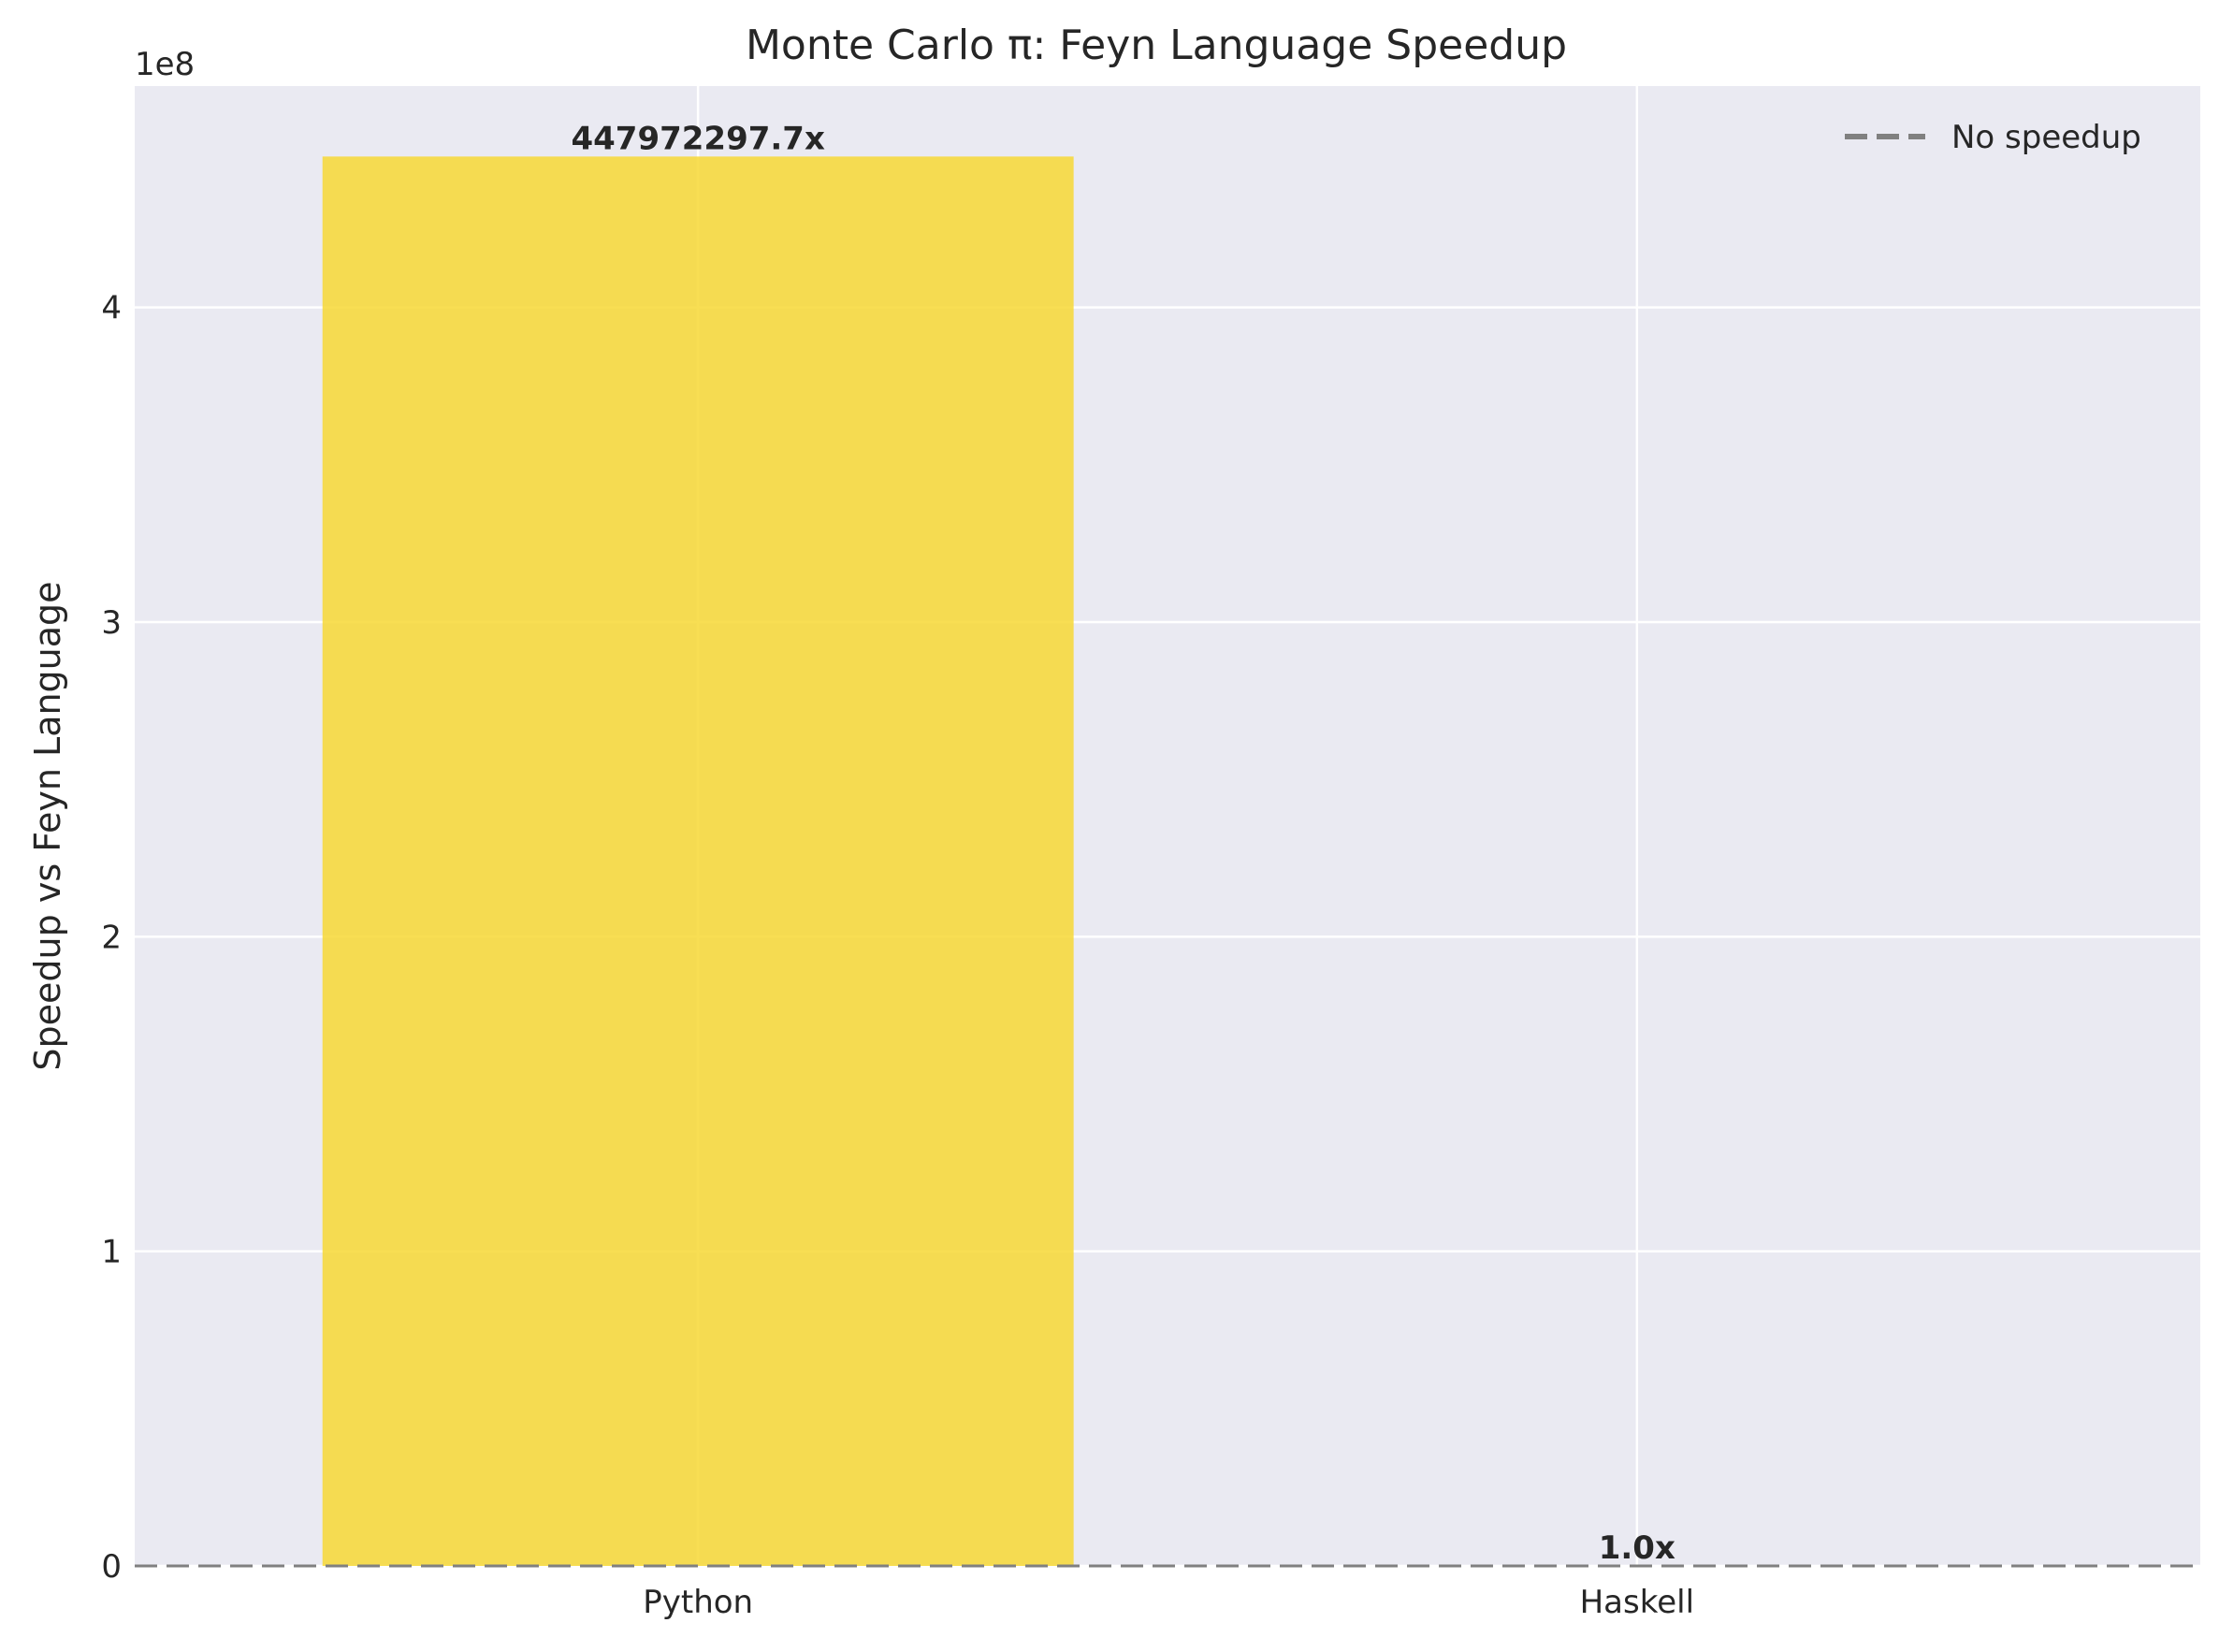  Describe the element at coordinates (698, 1602) in the screenshot. I see `x-tick-label-python: Python` at that location.